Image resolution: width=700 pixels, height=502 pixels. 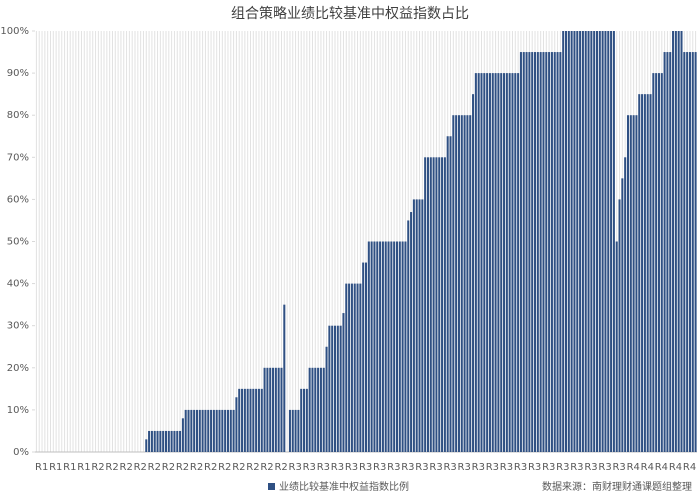 I want to click on legend-swatch, so click(x=271, y=486).